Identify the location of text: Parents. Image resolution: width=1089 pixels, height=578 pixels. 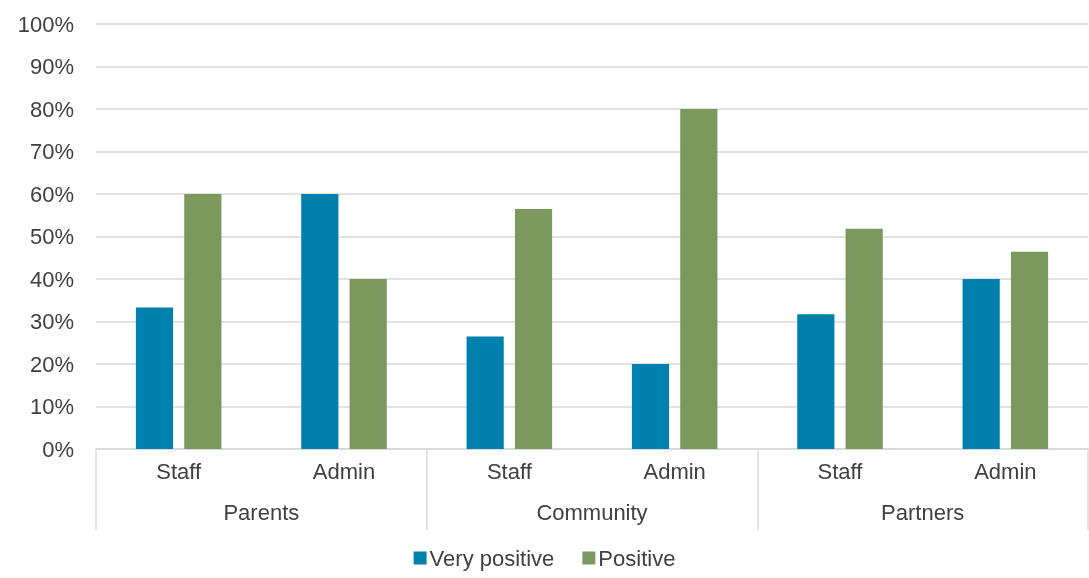
(261, 512).